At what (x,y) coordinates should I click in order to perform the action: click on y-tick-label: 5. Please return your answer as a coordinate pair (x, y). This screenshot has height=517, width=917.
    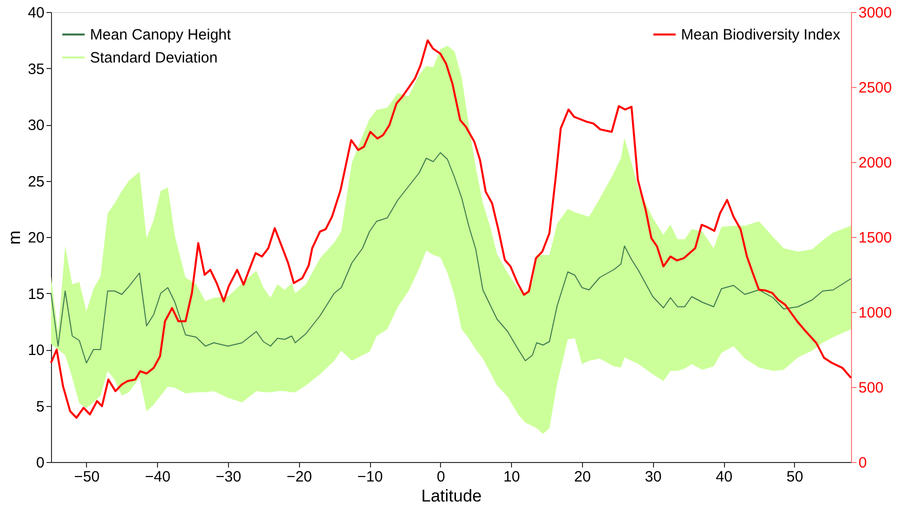
    Looking at the image, I should click on (40, 407).